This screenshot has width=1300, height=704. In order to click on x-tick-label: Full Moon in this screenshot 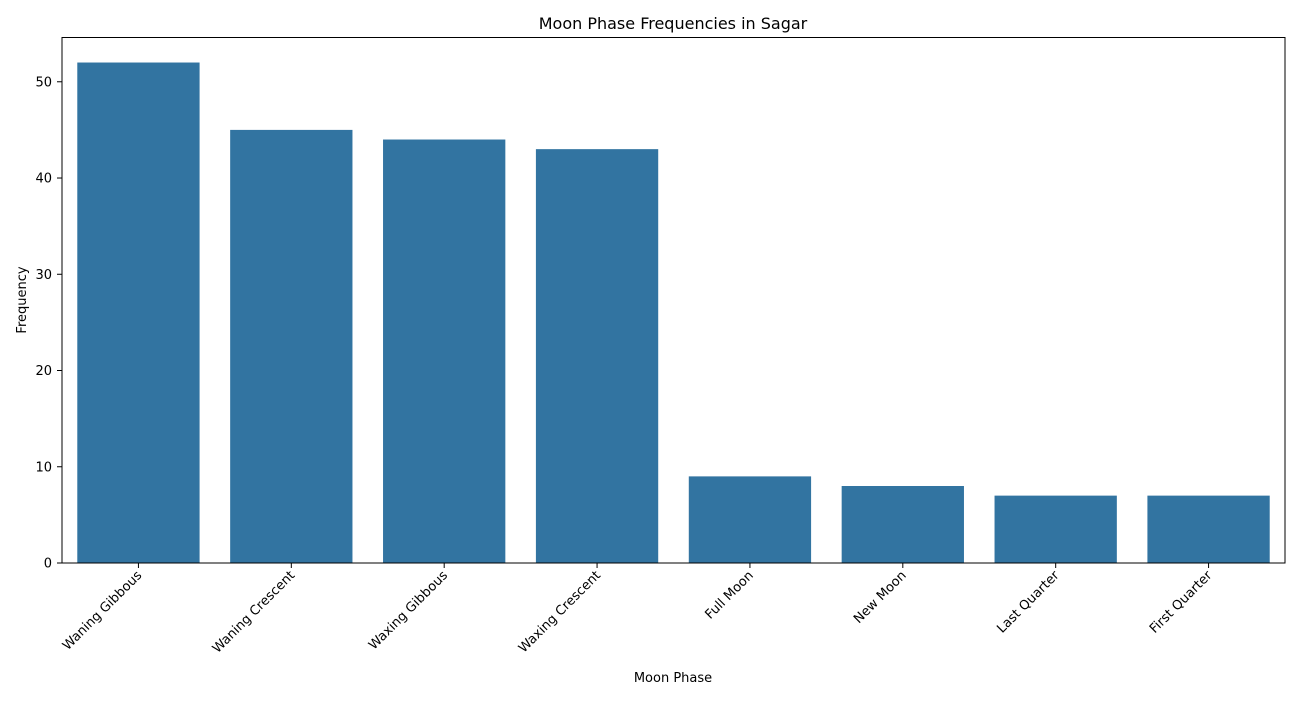, I will do `click(730, 595)`.